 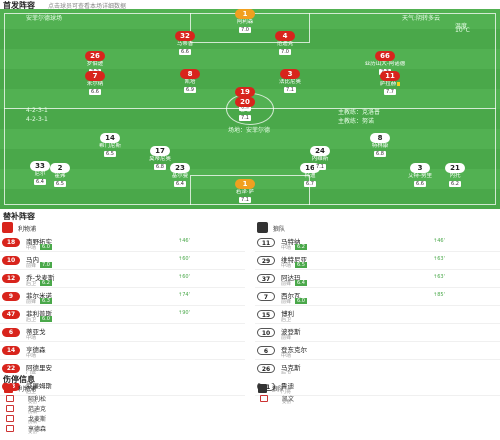 I want to click on away-injury-reason: 受伤, so click(x=286, y=402).